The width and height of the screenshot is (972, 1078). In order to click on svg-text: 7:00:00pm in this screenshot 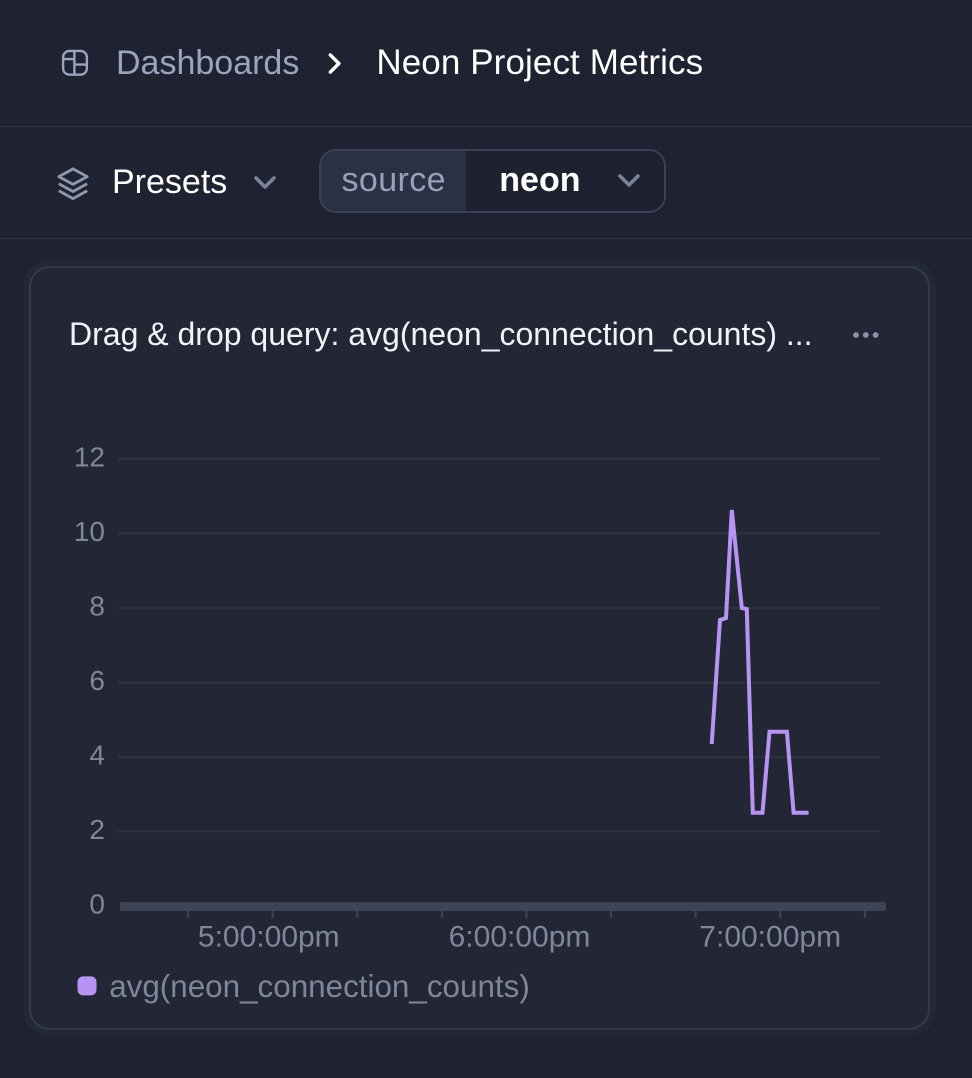, I will do `click(770, 937)`.